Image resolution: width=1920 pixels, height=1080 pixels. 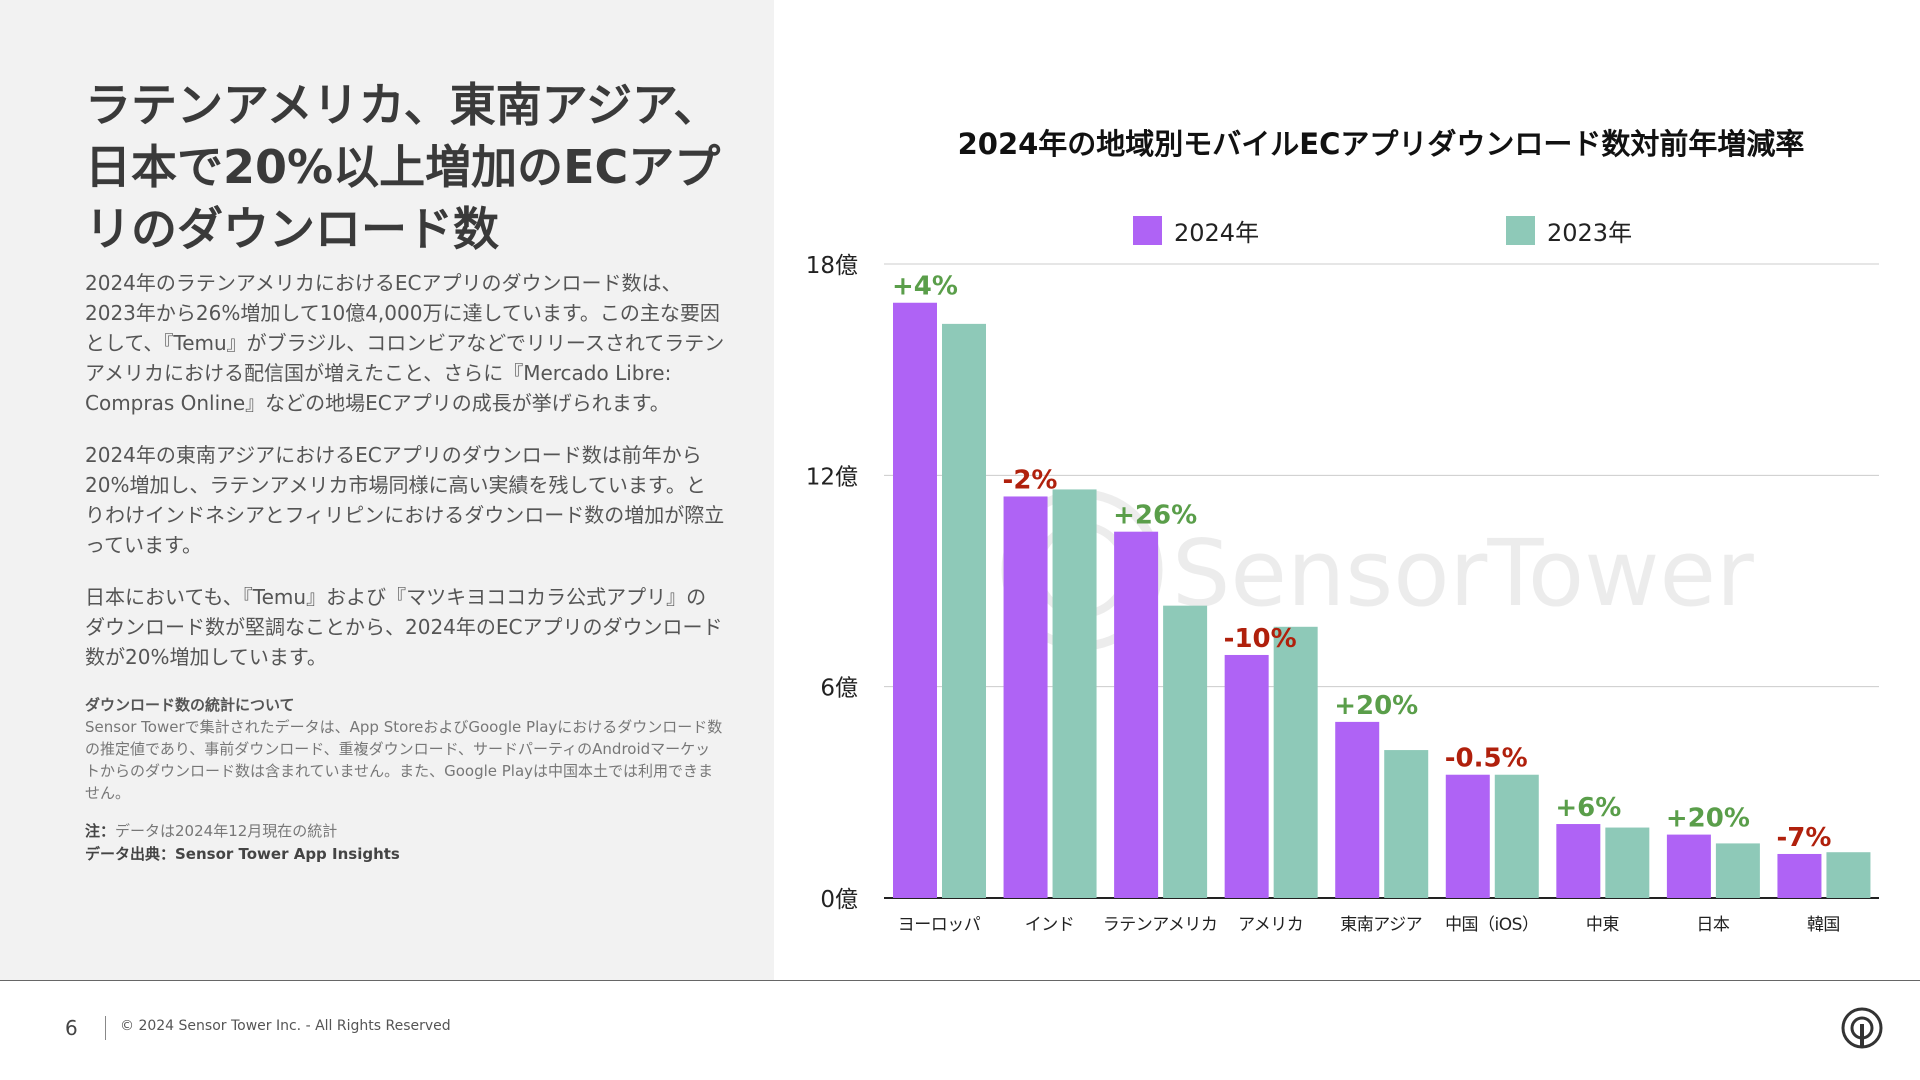 I want to click on x-tick-label: 東南アジア, so click(x=1381, y=925).